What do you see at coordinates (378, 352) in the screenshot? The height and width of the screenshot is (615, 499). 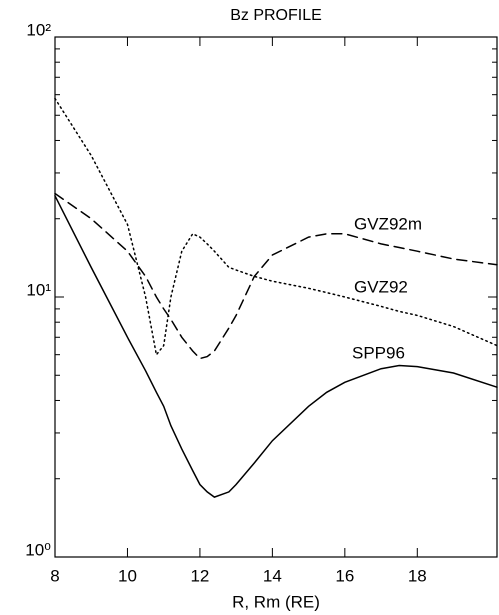 I see `series-label: SPP96` at bounding box center [378, 352].